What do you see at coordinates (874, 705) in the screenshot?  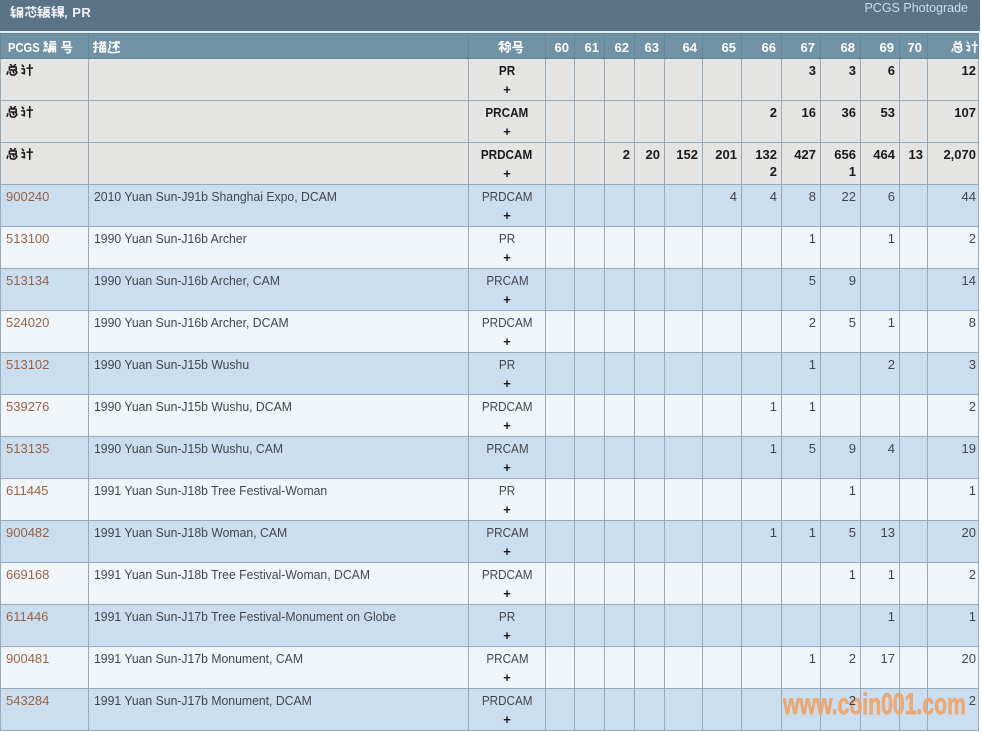 I see `svg-text: www.coin001.com` at bounding box center [874, 705].